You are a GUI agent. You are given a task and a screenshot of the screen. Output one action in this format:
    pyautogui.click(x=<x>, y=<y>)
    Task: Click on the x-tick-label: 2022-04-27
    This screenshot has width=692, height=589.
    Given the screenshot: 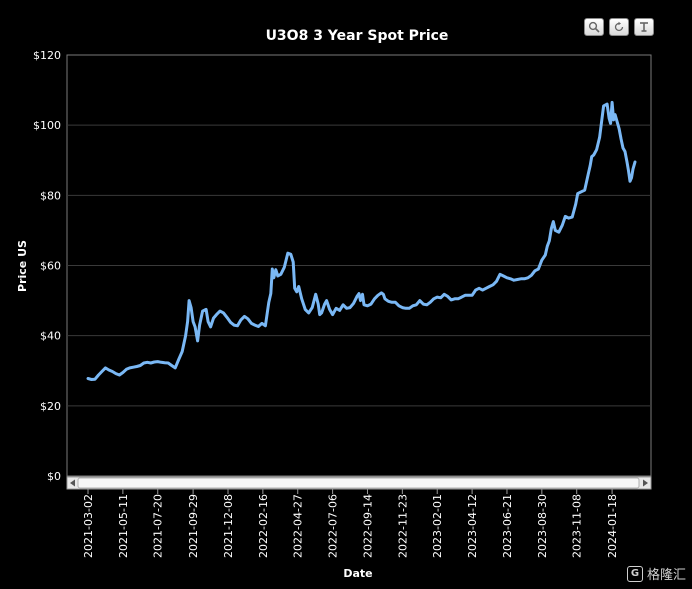 What is the action you would take?
    pyautogui.click(x=298, y=526)
    